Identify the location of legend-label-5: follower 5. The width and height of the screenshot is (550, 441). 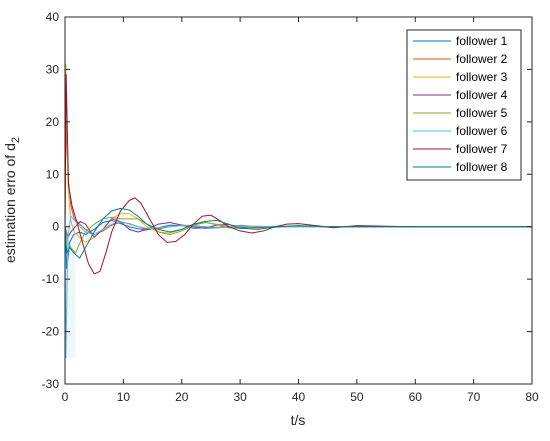
(482, 113).